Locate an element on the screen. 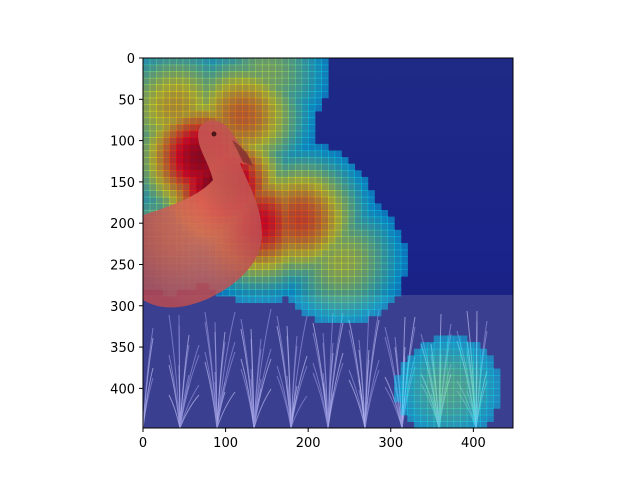 This screenshot has height=480, width=640. y-tick-label: 200 is located at coordinates (122, 224).